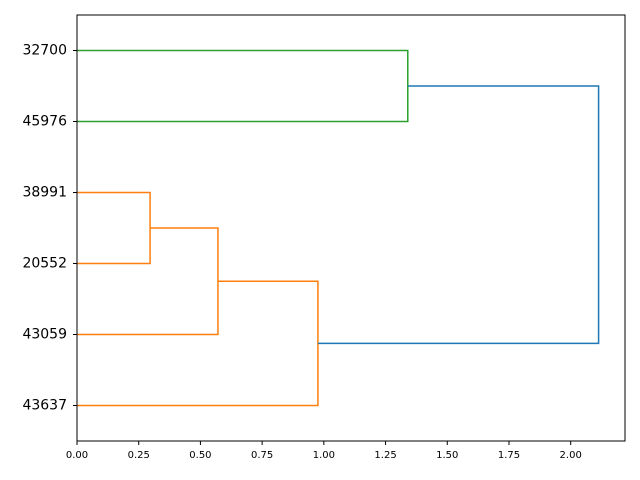 Image resolution: width=640 pixels, height=480 pixels. What do you see at coordinates (44, 51) in the screenshot?
I see `leaf-label: 32700` at bounding box center [44, 51].